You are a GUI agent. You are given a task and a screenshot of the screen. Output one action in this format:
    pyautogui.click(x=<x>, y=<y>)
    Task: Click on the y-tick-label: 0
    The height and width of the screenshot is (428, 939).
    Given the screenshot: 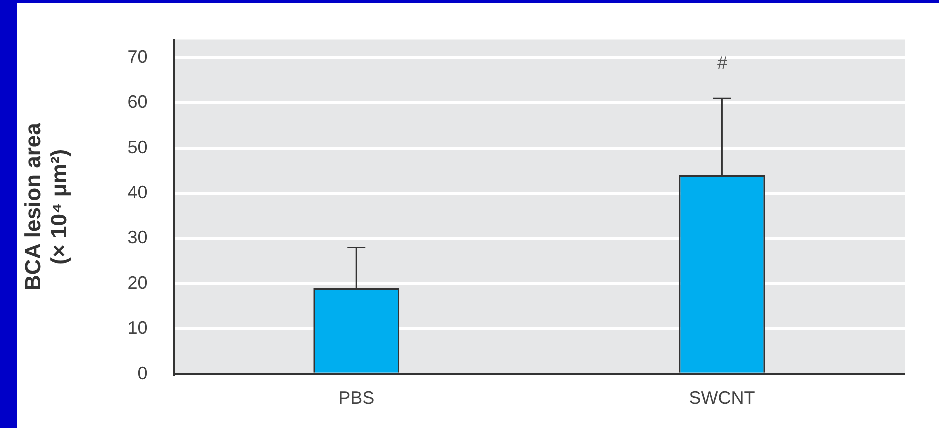 What is the action you would take?
    pyautogui.click(x=143, y=373)
    